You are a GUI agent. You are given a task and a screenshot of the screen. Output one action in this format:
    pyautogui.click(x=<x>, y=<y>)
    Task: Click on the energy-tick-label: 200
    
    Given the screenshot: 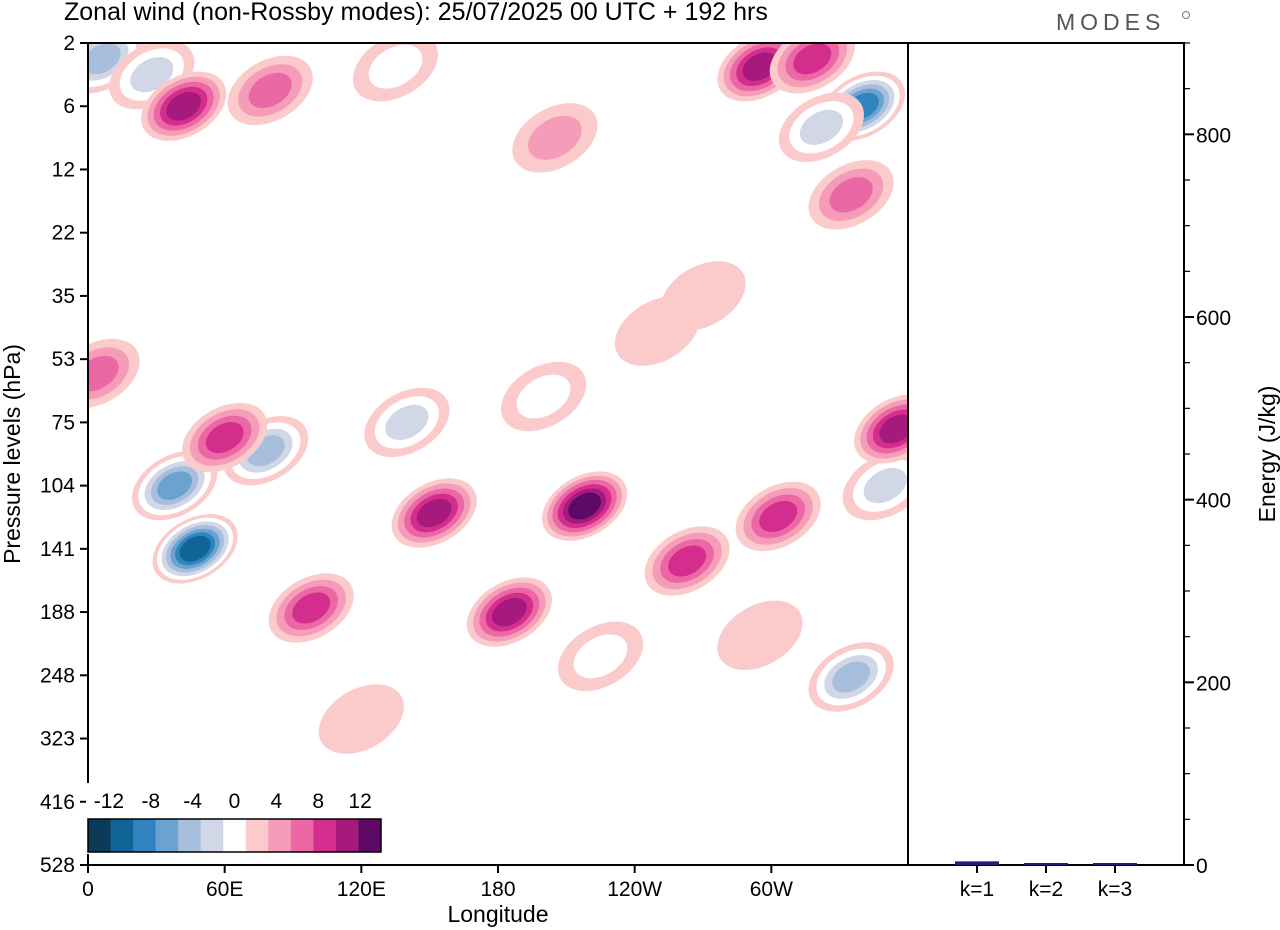 What is the action you would take?
    pyautogui.click(x=1213, y=683)
    